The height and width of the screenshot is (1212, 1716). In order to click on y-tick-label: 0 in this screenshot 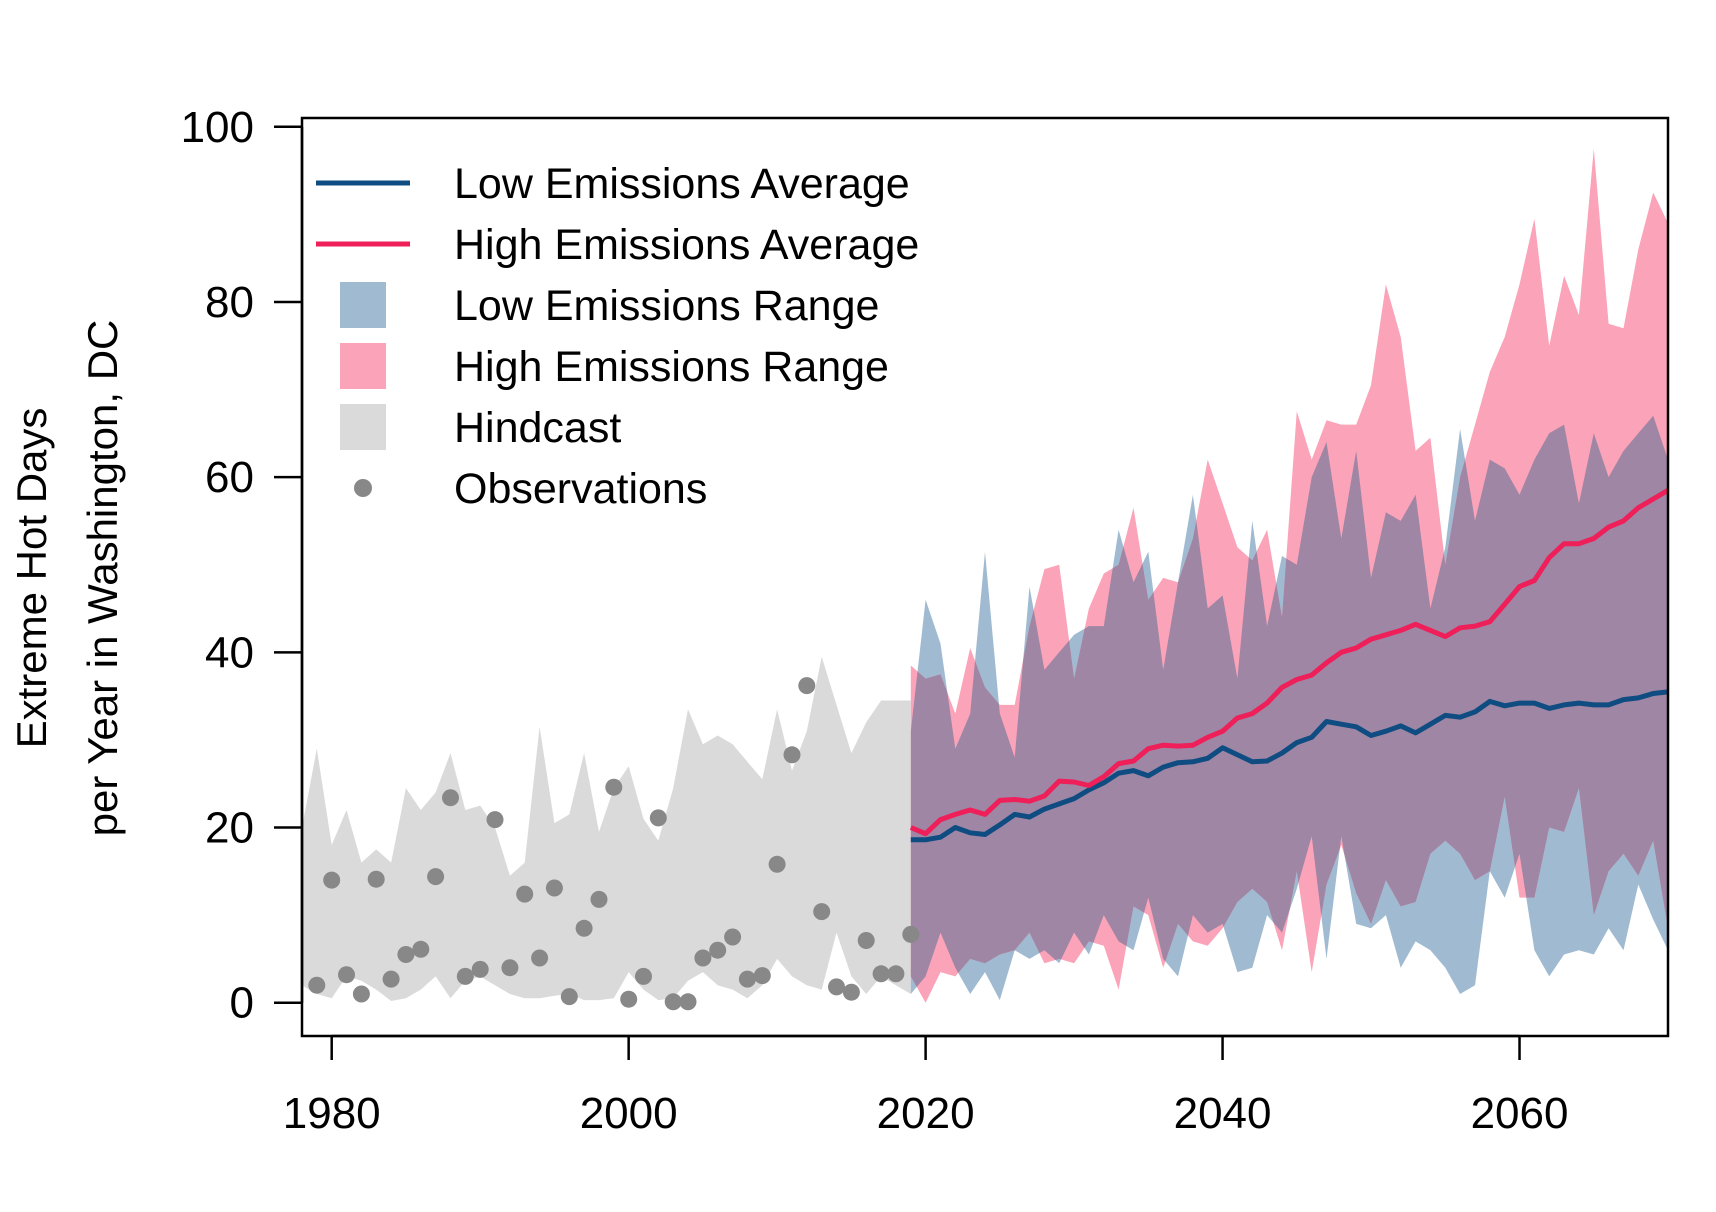, I will do `click(242, 1003)`.